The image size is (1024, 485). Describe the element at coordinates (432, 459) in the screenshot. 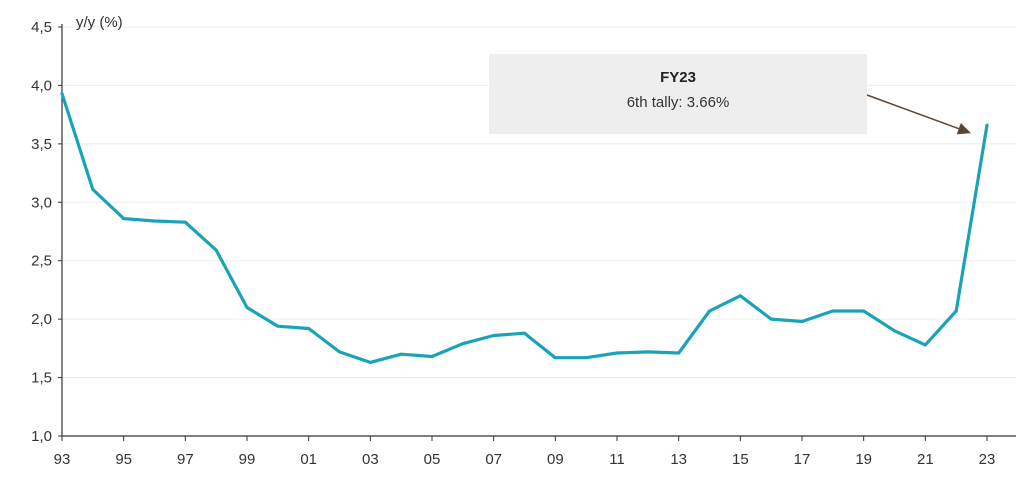

I see `x-tick-label: 05` at that location.